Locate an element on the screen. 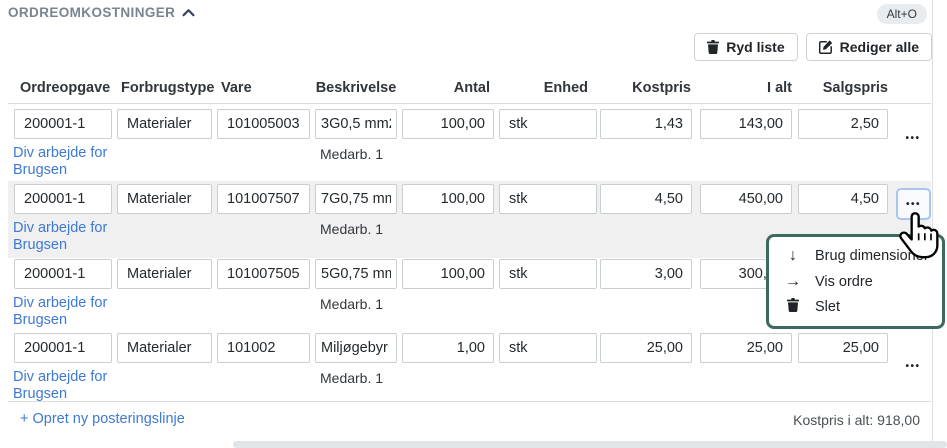 This screenshot has width=947, height=448. panel-collapse-header: ORDREOMKOSTNINGER is located at coordinates (101, 12).